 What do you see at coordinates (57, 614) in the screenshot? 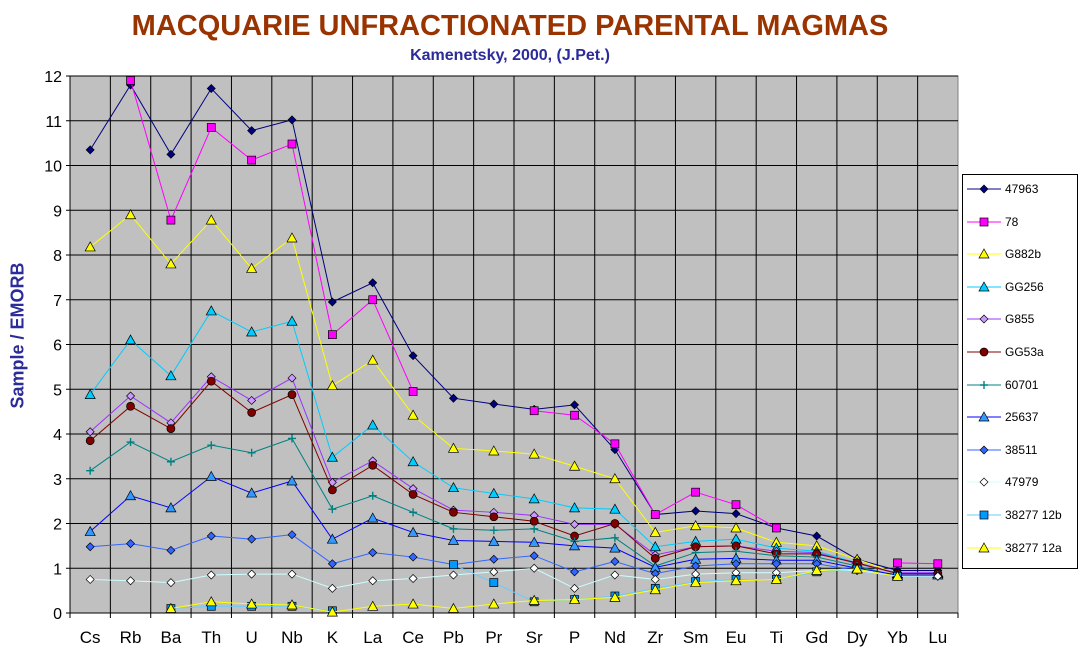
I see `y-tick-label: 0` at bounding box center [57, 614].